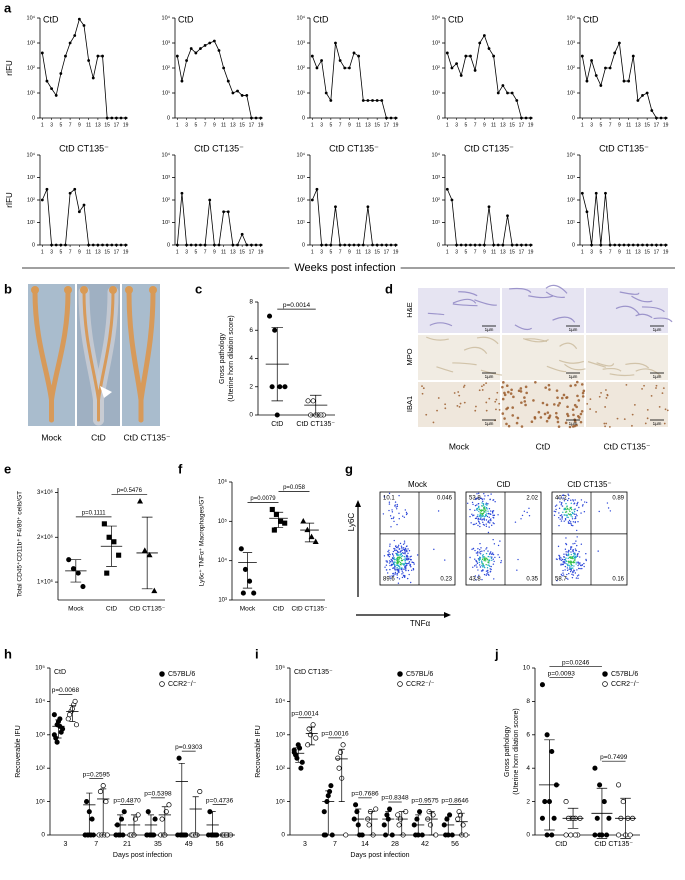 This screenshot has height=880, width=685. I want to click on x-tick-label: CtD CT135⁻, so click(315, 424).